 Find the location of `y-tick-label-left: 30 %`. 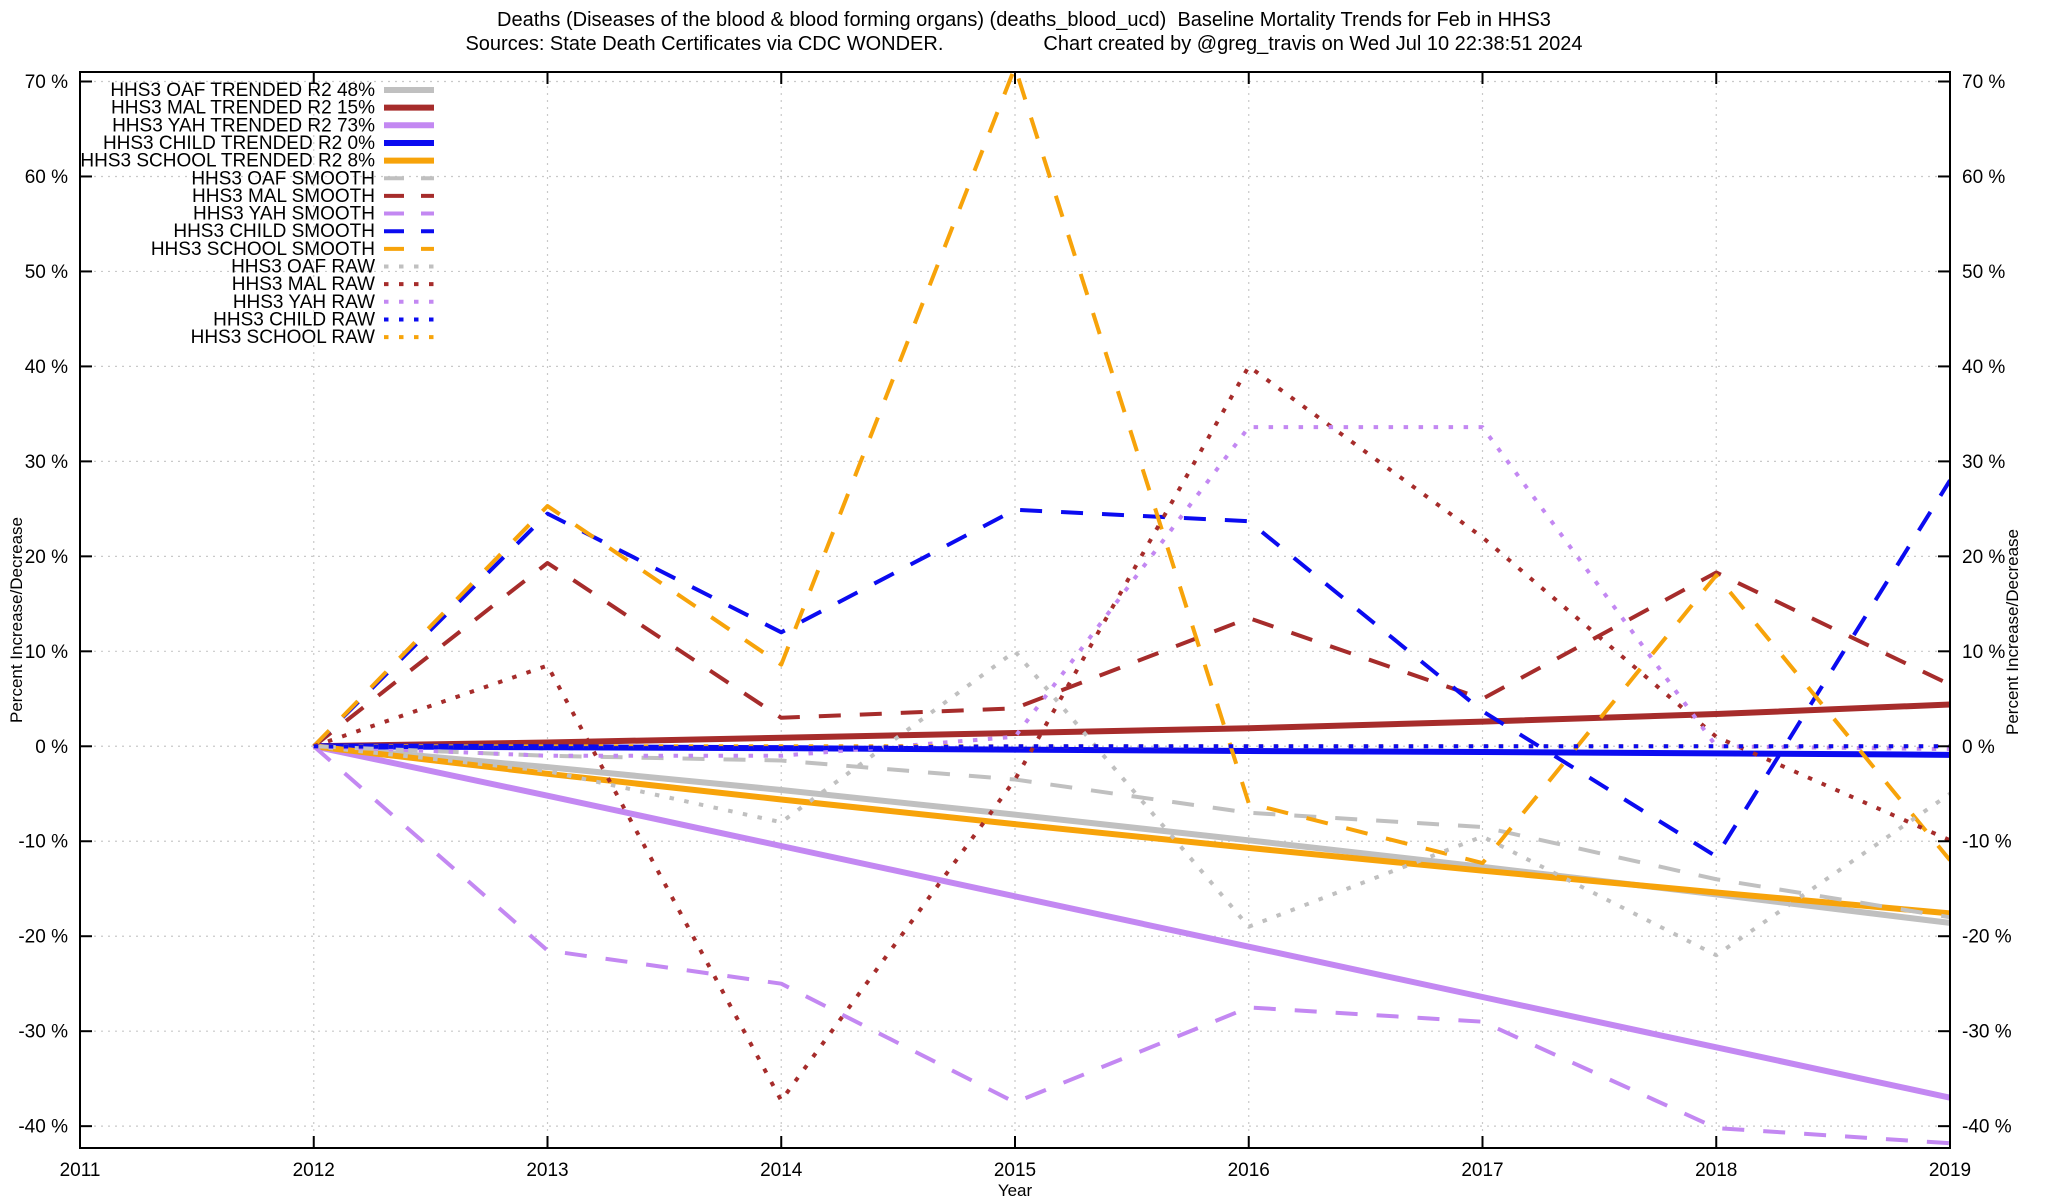

y-tick-label-left: 30 % is located at coordinates (46, 462).